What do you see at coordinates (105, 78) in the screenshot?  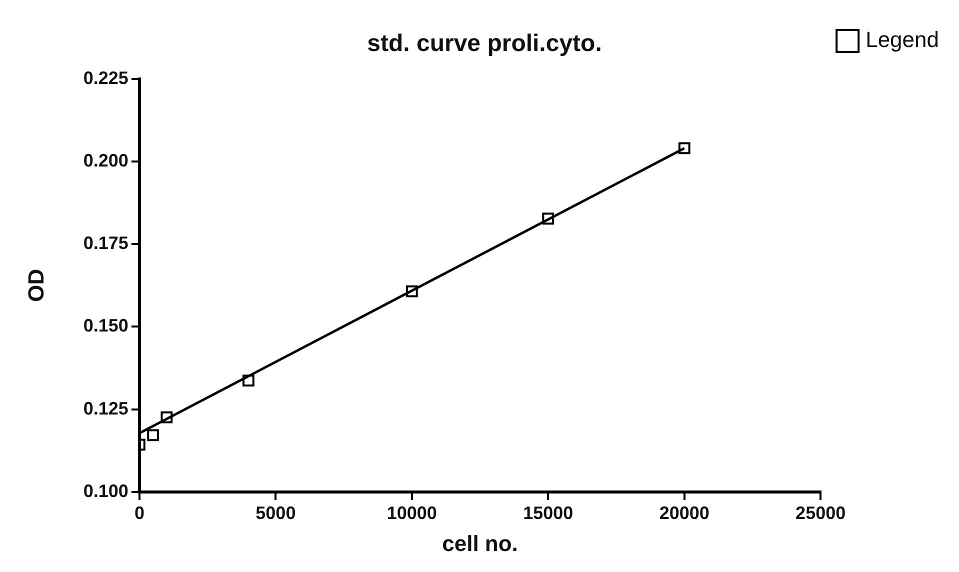 I see `y-tick-label: 0.225` at bounding box center [105, 78].